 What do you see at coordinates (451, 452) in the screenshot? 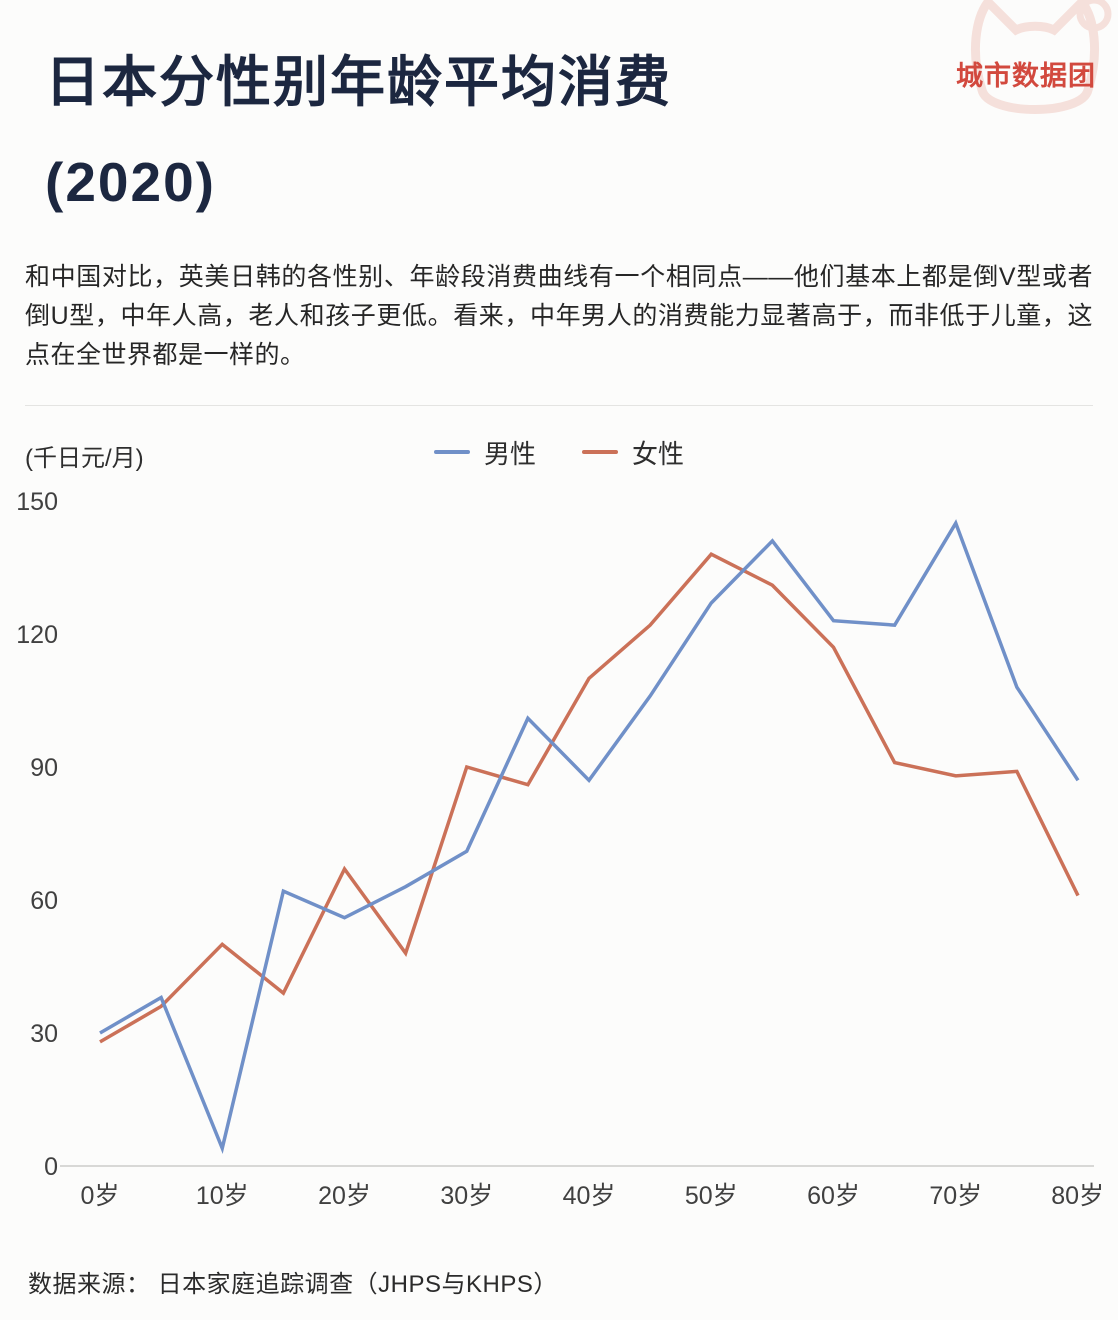
I see `male-series-swatch-icon` at bounding box center [451, 452].